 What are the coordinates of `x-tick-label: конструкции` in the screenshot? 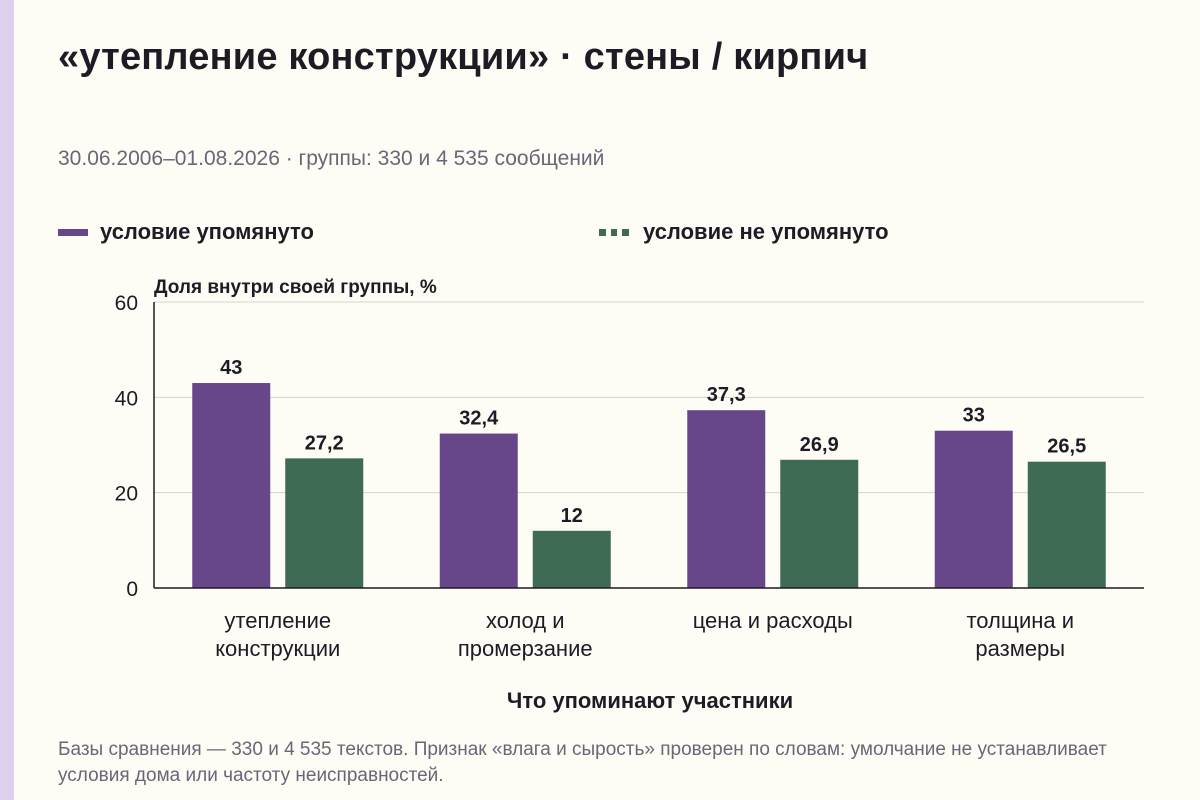 It's located at (277, 648).